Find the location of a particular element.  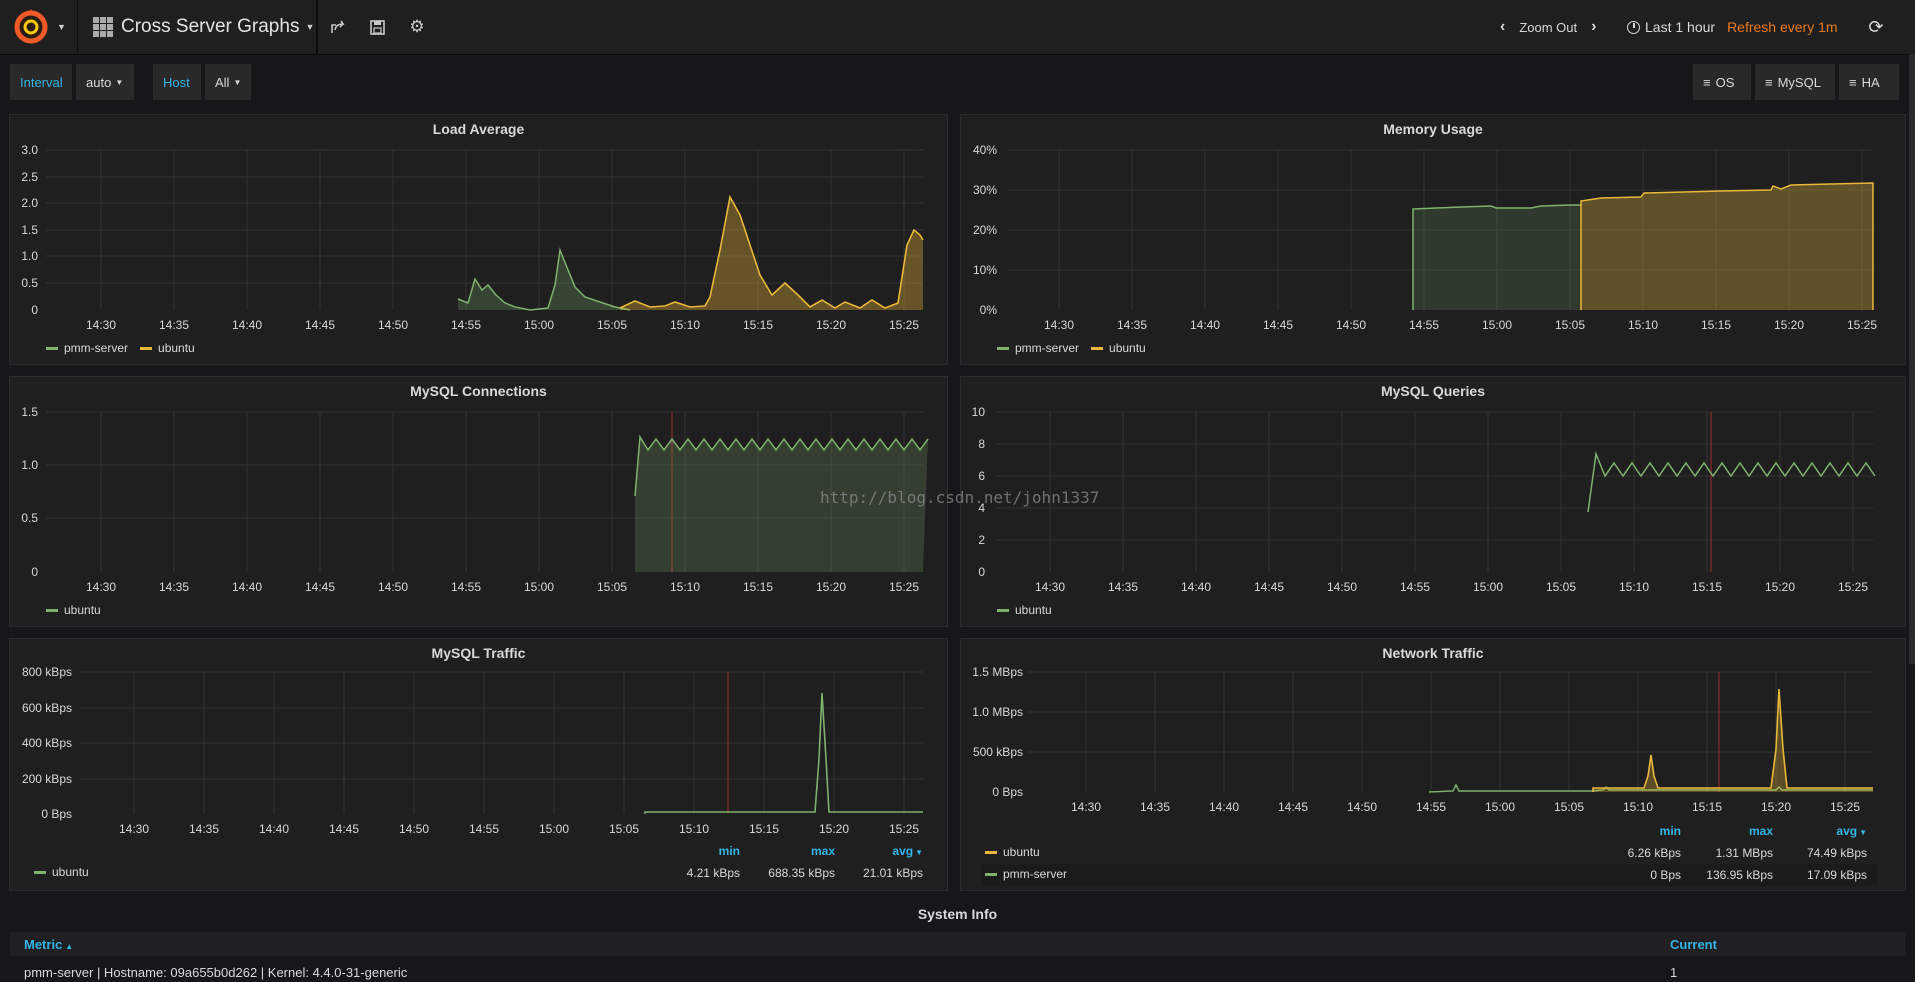

page-scrollbar is located at coordinates (1912, 359).